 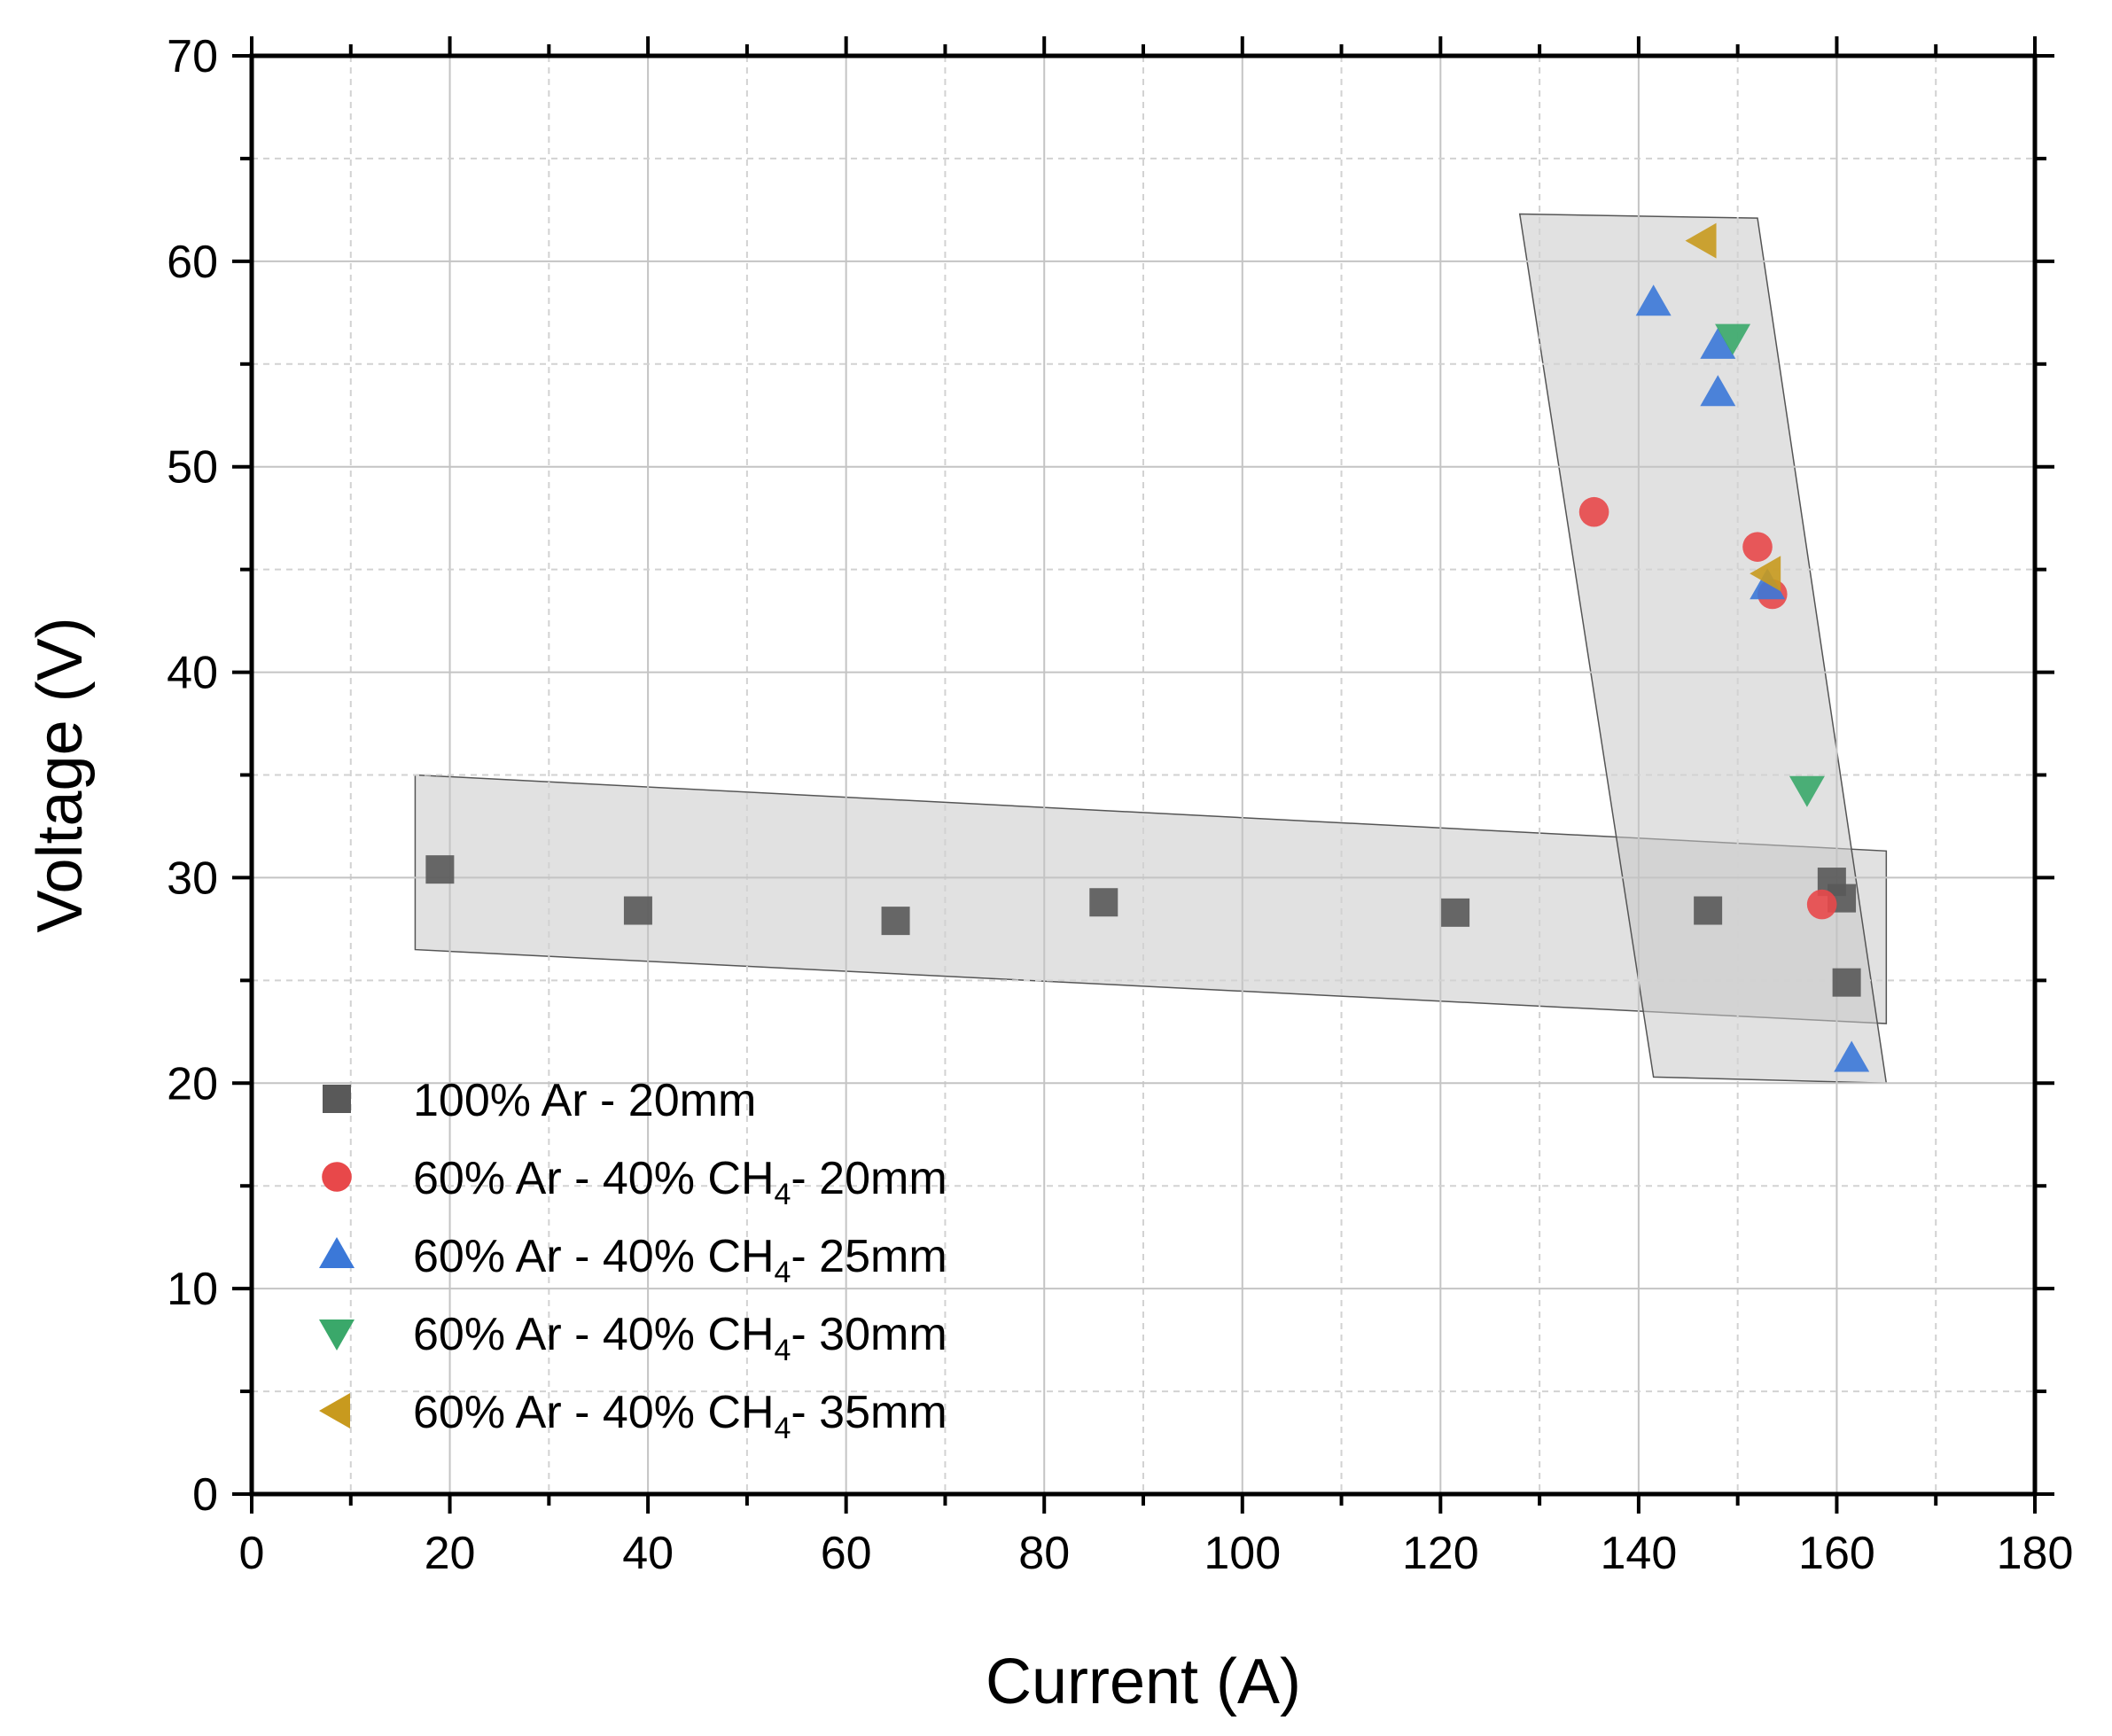 I want to click on legend-label: 60% Ar - 40% CH4- 20mm, so click(x=680, y=1182).